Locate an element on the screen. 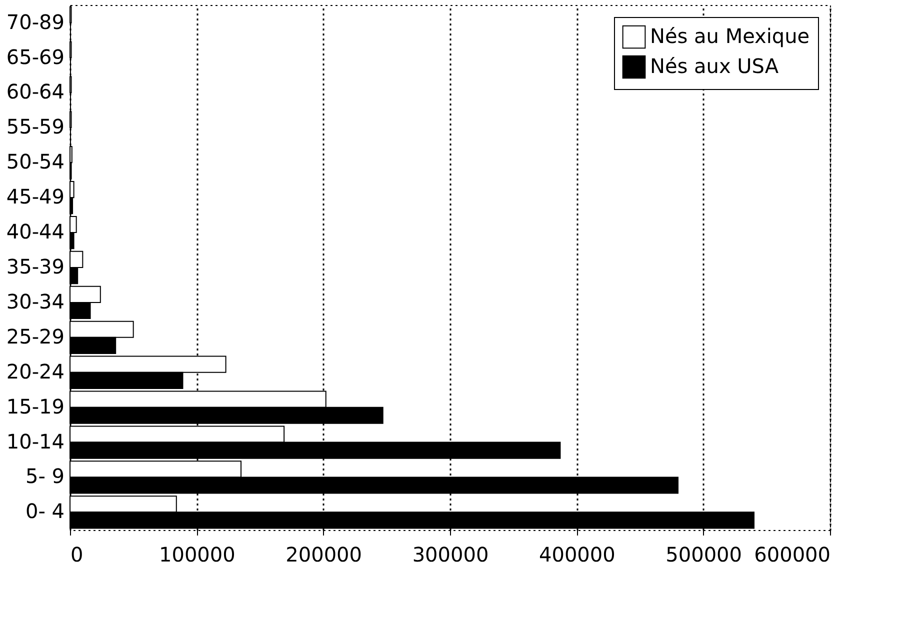  x-tick-label: 0 is located at coordinates (77, 554).